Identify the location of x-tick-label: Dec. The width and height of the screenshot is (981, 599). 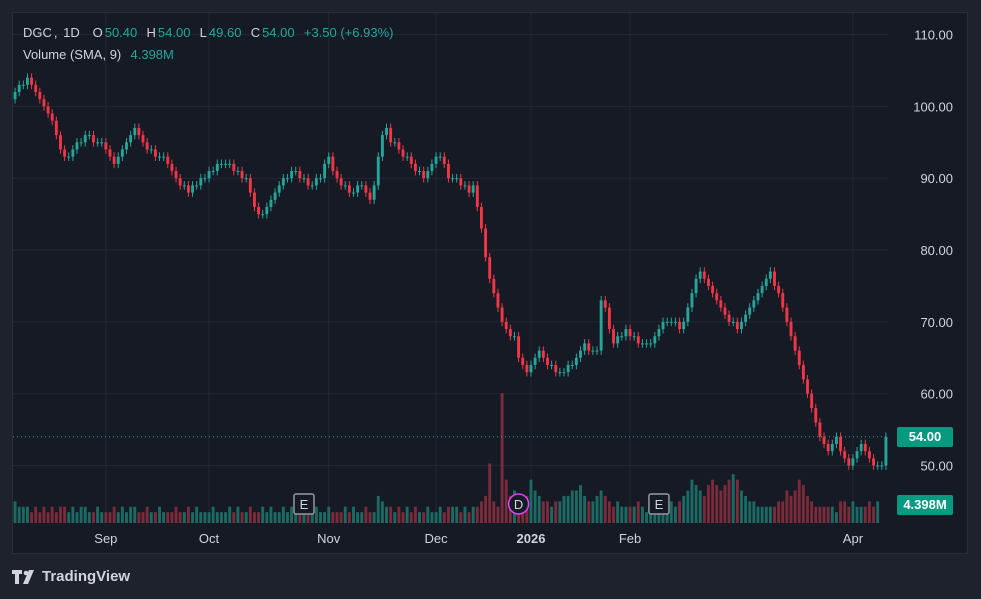
(436, 538).